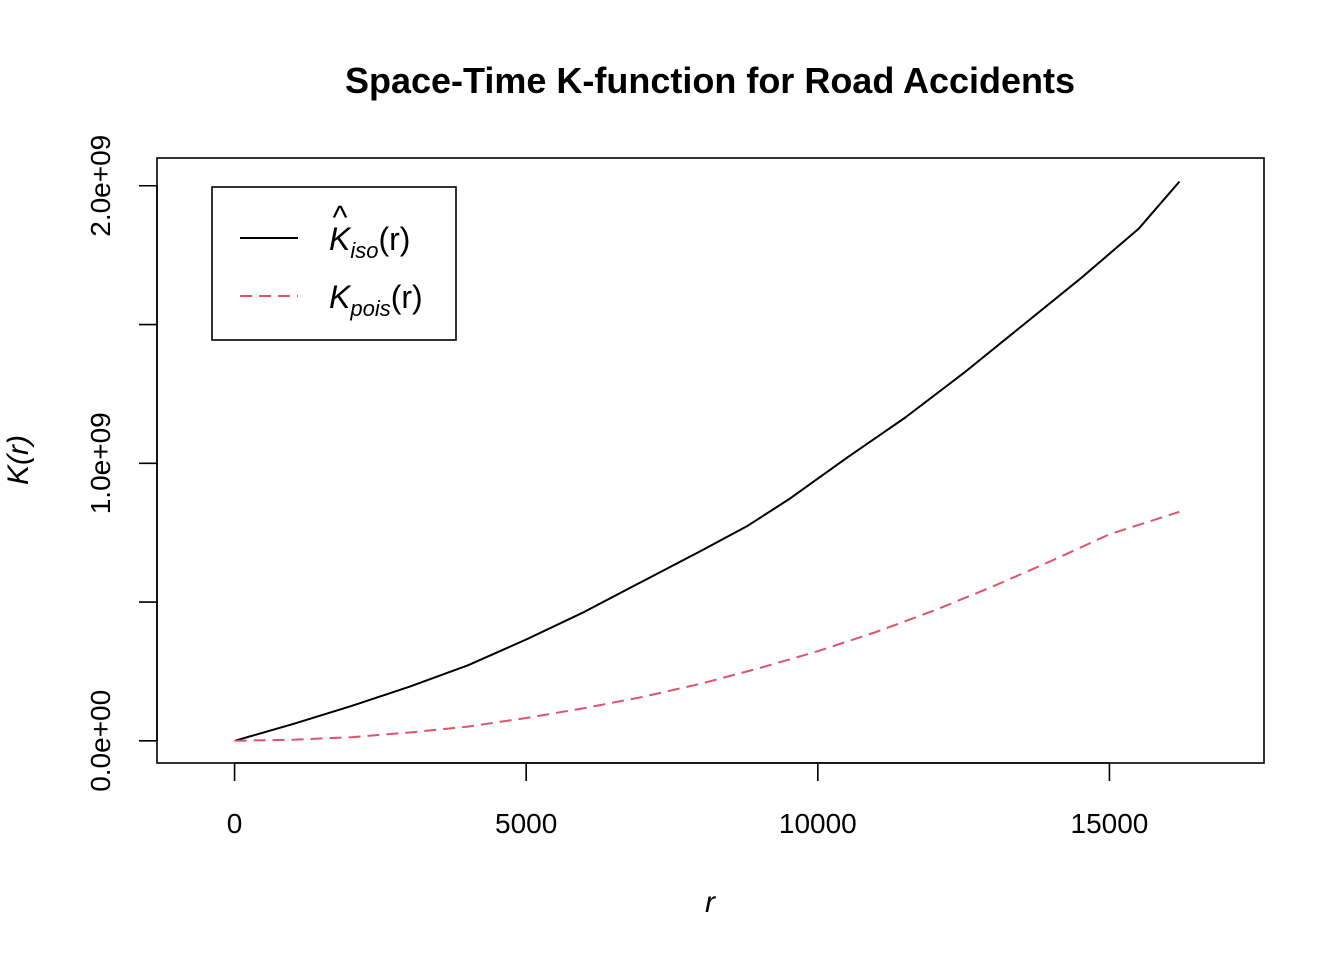  I want to click on legend-label-k_iso: Kiso(r), so click(369, 242).